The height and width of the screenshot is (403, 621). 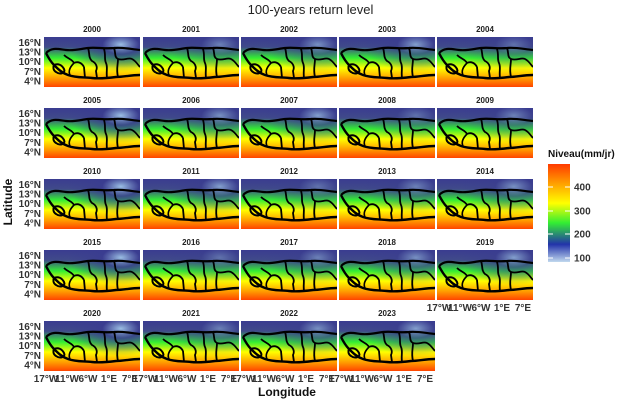 I want to click on facet-panel-2017: 2017, so click(x=289, y=269).